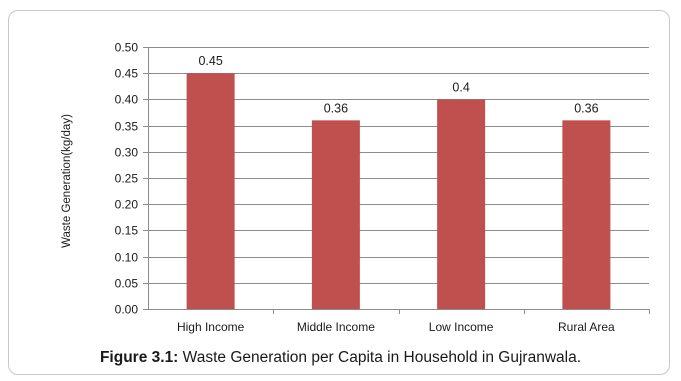  I want to click on caption-label: Figure 3.1:, so click(139, 357).